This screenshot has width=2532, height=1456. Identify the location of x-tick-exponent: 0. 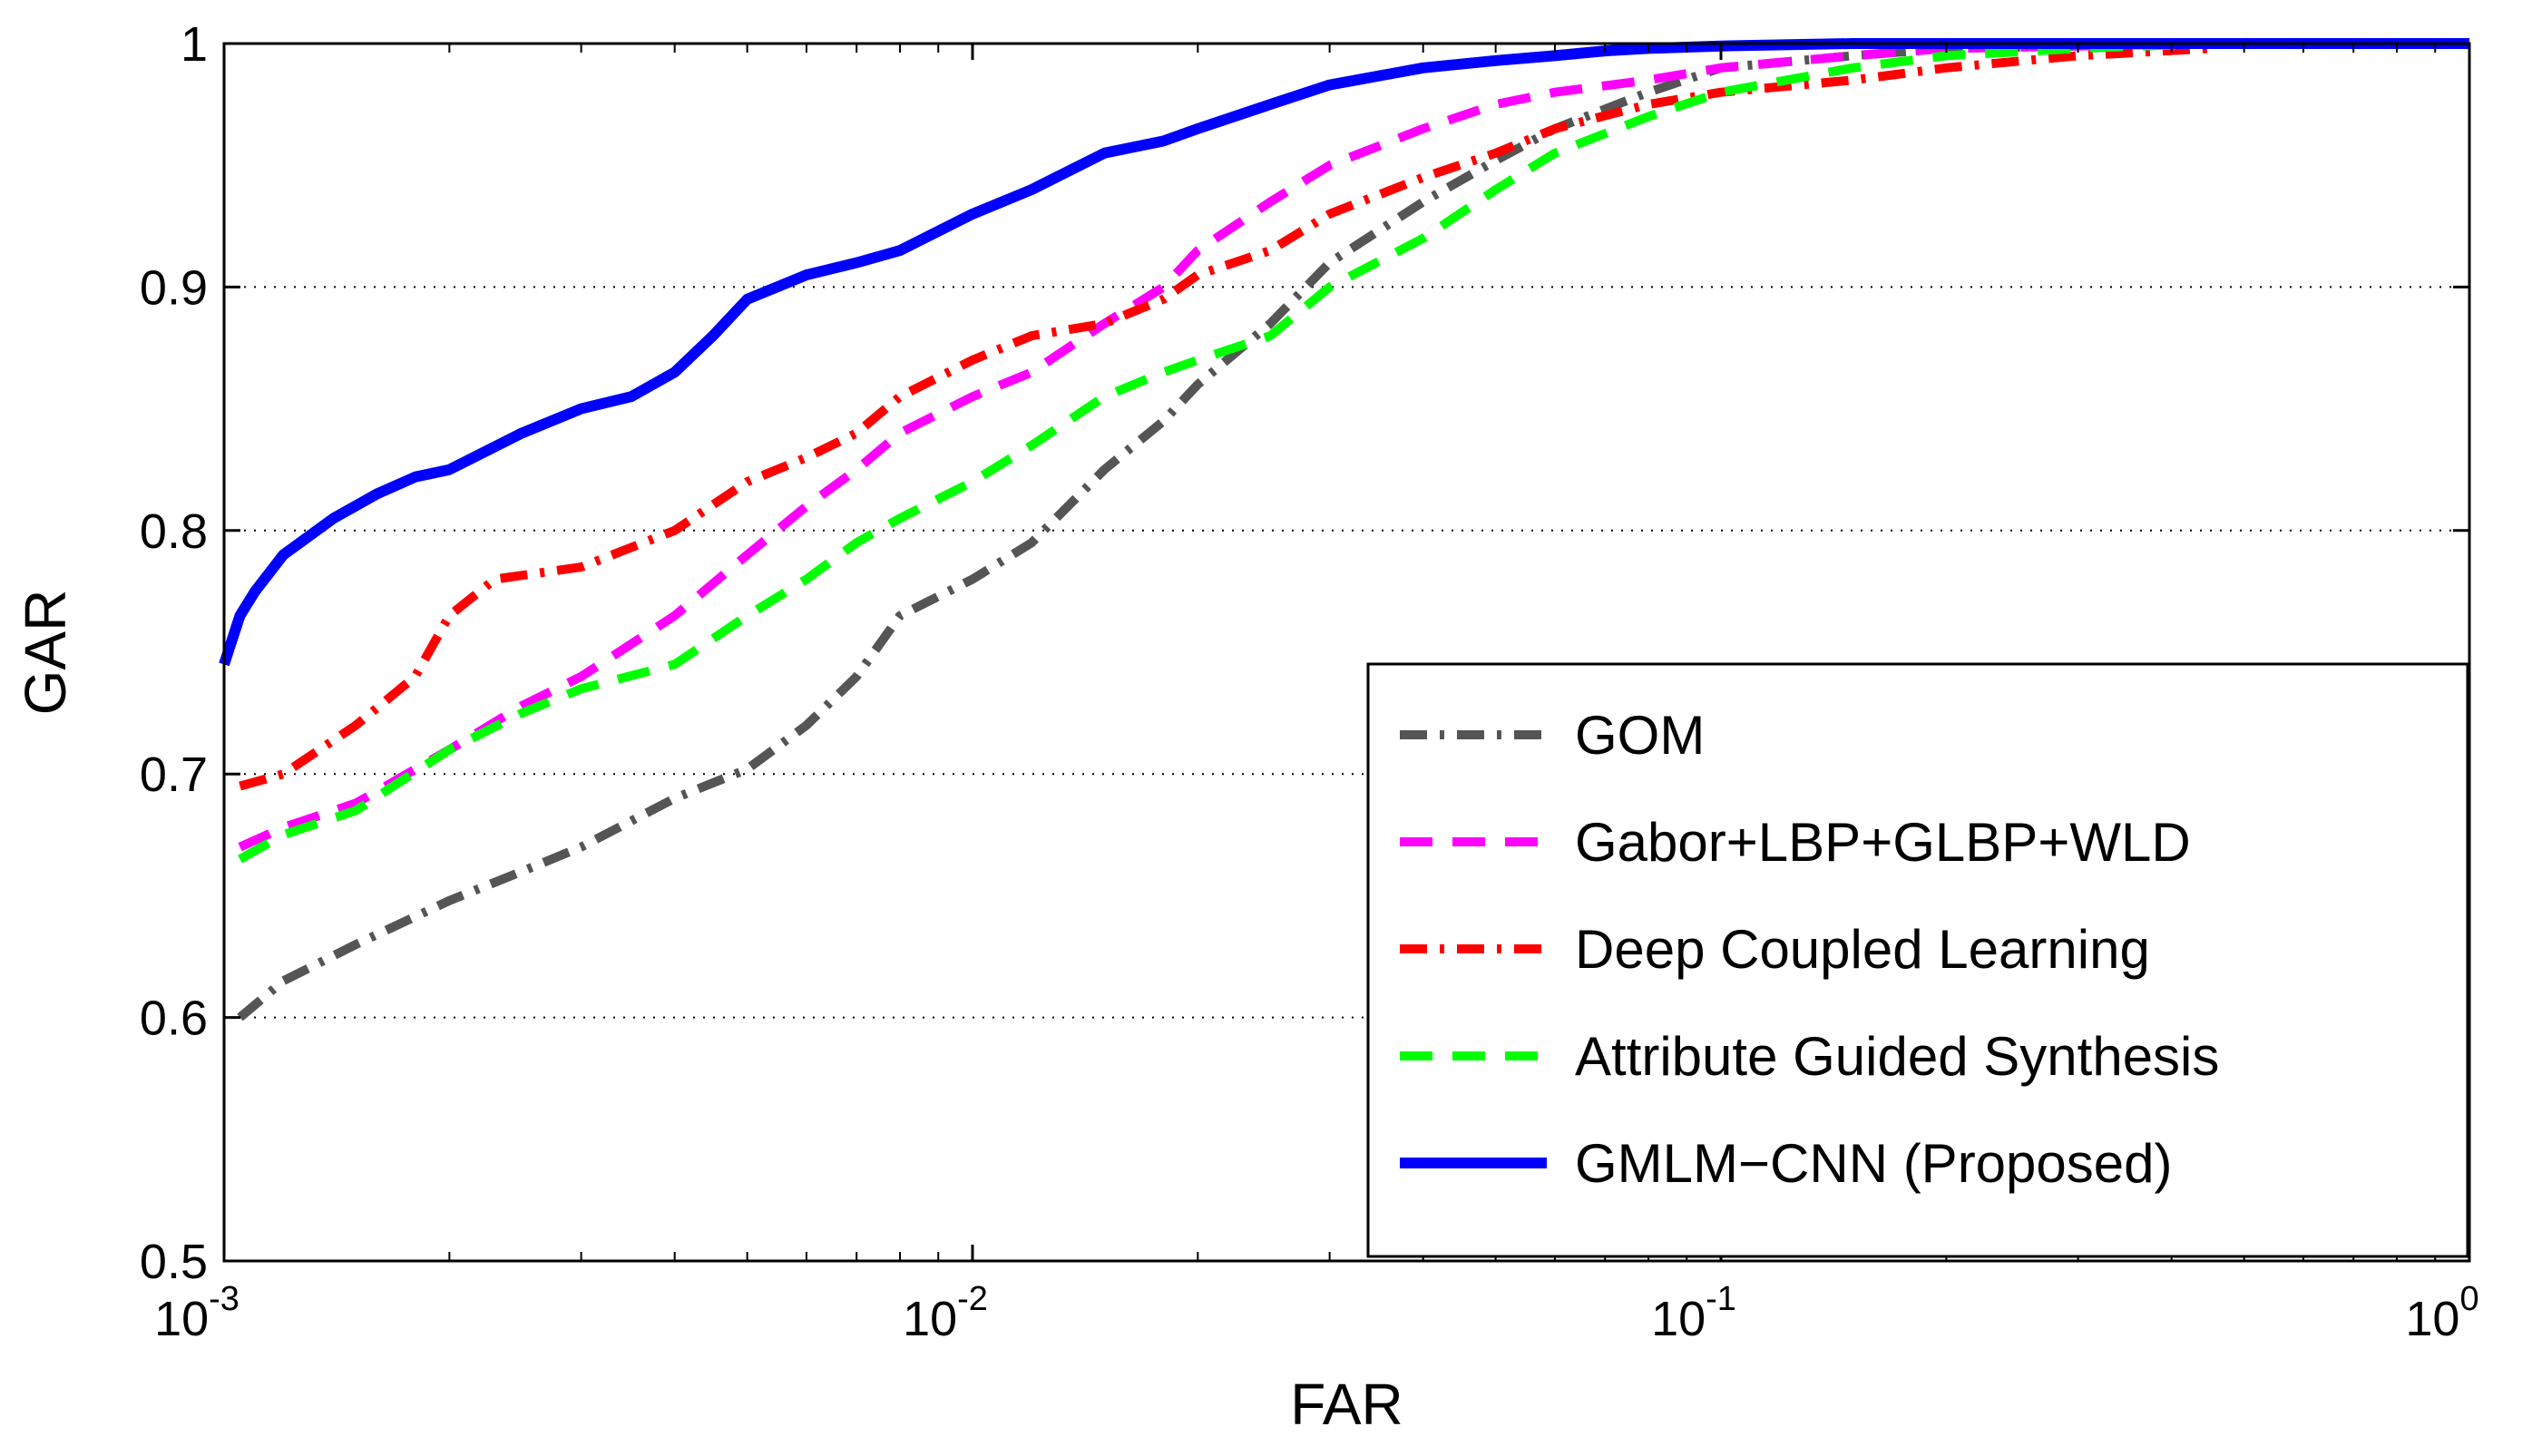
(2468, 1299).